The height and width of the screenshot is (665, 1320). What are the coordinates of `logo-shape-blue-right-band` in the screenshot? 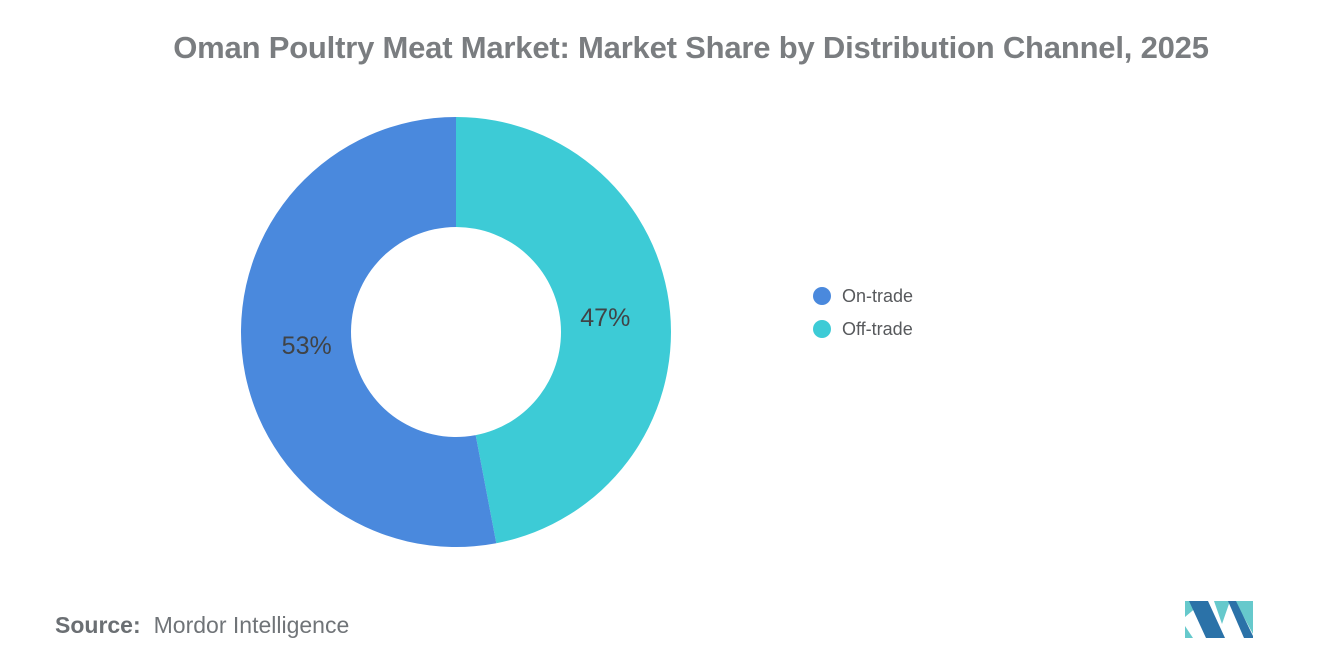 It's located at (1240, 619).